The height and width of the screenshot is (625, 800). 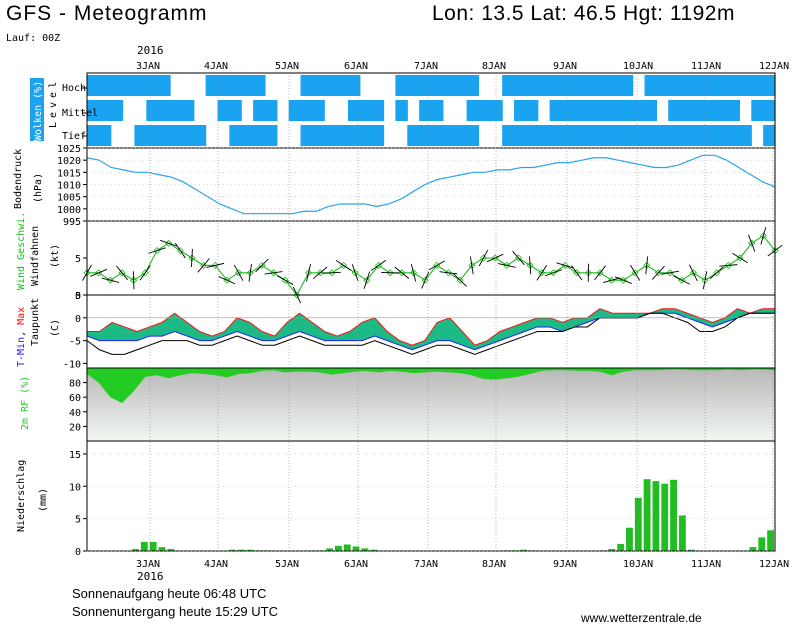 What do you see at coordinates (494, 66) in the screenshot?
I see `day-label-top: 8JAN` at bounding box center [494, 66].